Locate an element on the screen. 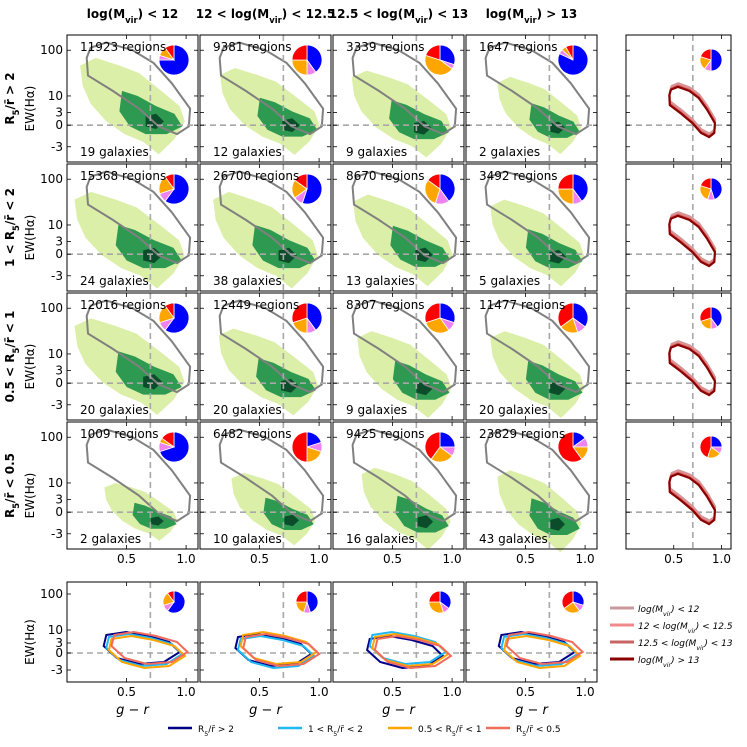 Image resolution: width=747 pixels, height=747 pixels. panel: 3339 regions 9 galaxies is located at coordinates (398, 98).